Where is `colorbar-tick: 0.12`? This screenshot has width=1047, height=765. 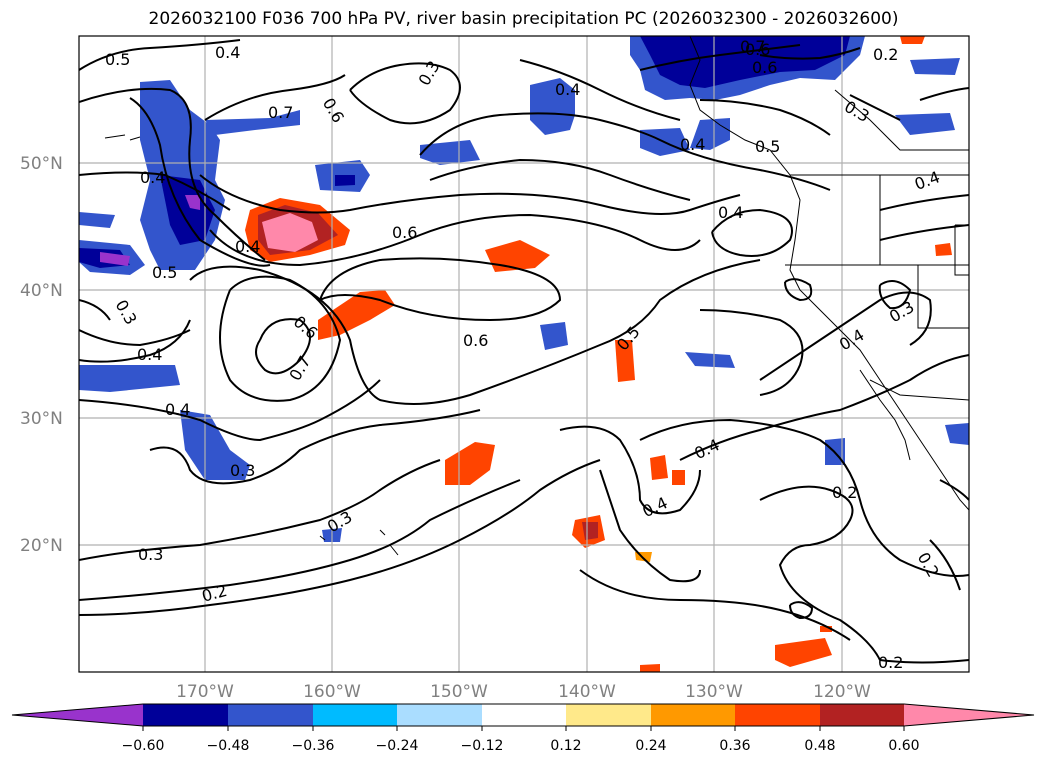
colorbar-tick: 0.12 is located at coordinates (565, 746).